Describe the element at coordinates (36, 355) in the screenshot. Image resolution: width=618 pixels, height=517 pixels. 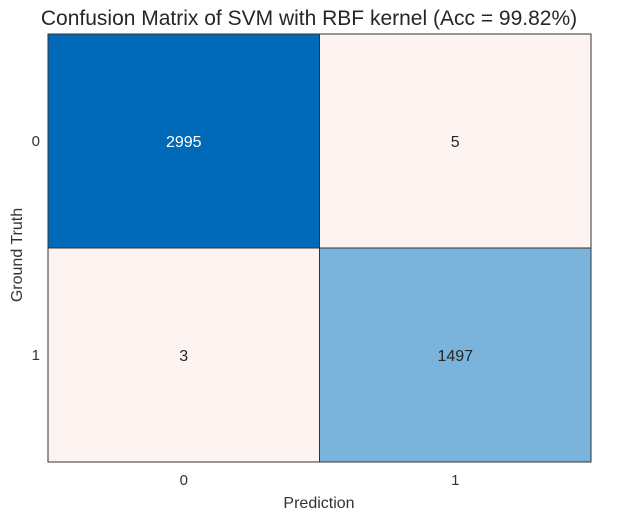
I see `y-tick-label-1: 1` at that location.